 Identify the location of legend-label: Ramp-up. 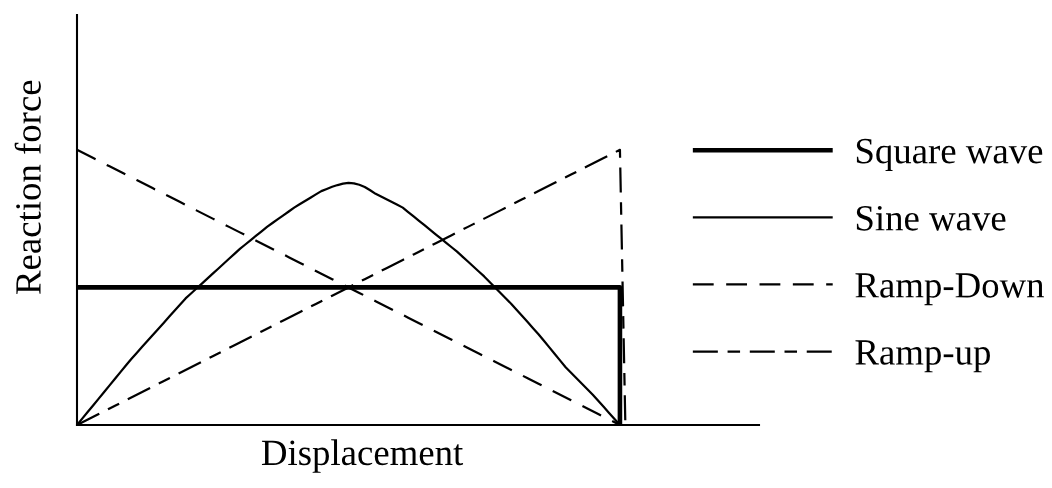
(922, 356).